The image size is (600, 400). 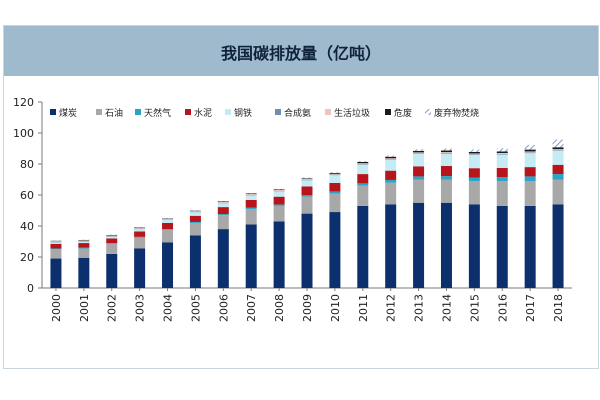 I want to click on x-tick-label: 2004, so click(x=168, y=308).